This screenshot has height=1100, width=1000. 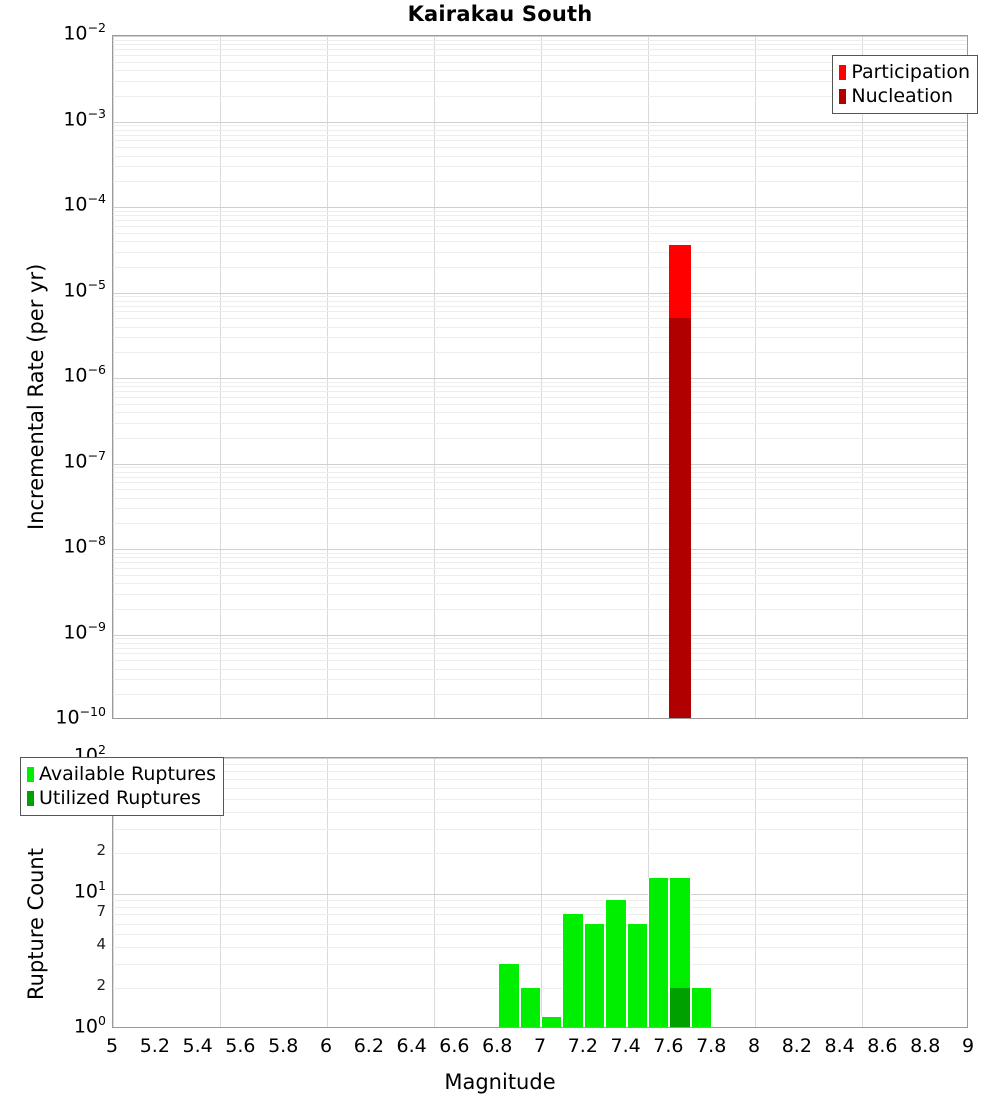 What do you see at coordinates (497, 1046) in the screenshot?
I see `x-tick-label: 6.8` at bounding box center [497, 1046].